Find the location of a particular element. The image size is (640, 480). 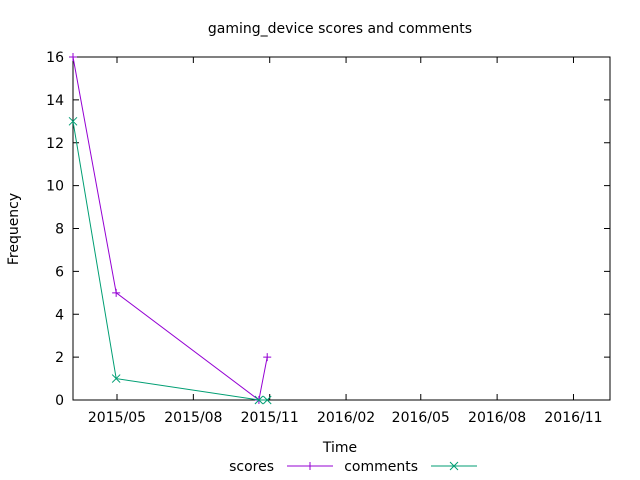

legend-label: comments is located at coordinates (381, 467).